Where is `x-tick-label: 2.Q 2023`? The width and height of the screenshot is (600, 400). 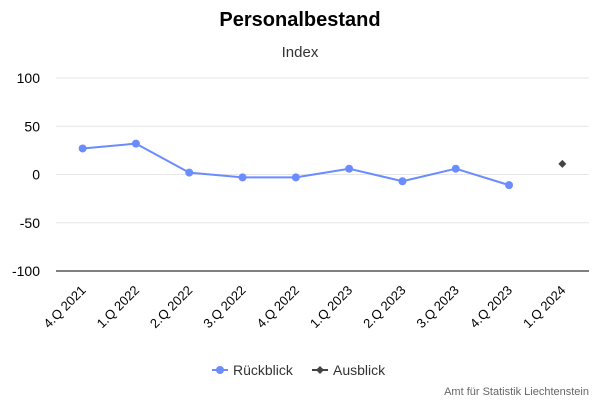
x-tick-label: 2.Q 2023 is located at coordinates (384, 307).